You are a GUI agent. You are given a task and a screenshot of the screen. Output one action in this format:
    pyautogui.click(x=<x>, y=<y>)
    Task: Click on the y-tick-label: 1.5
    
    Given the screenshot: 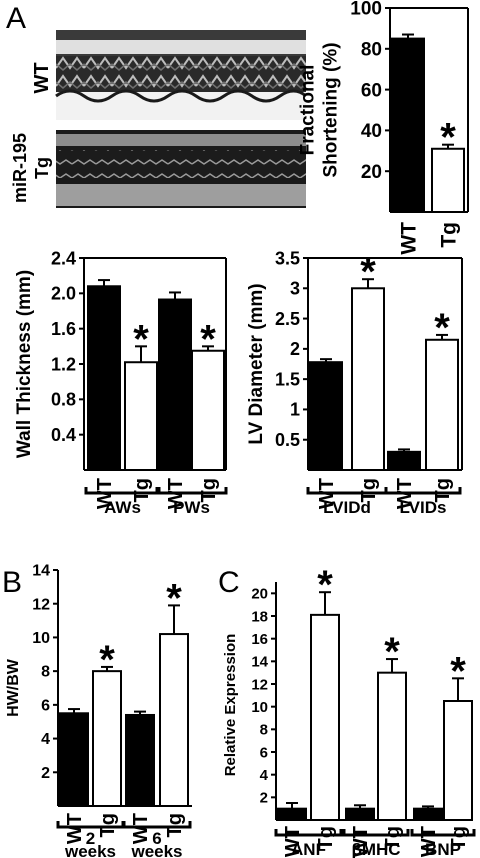 What is the action you would take?
    pyautogui.click(x=287, y=379)
    